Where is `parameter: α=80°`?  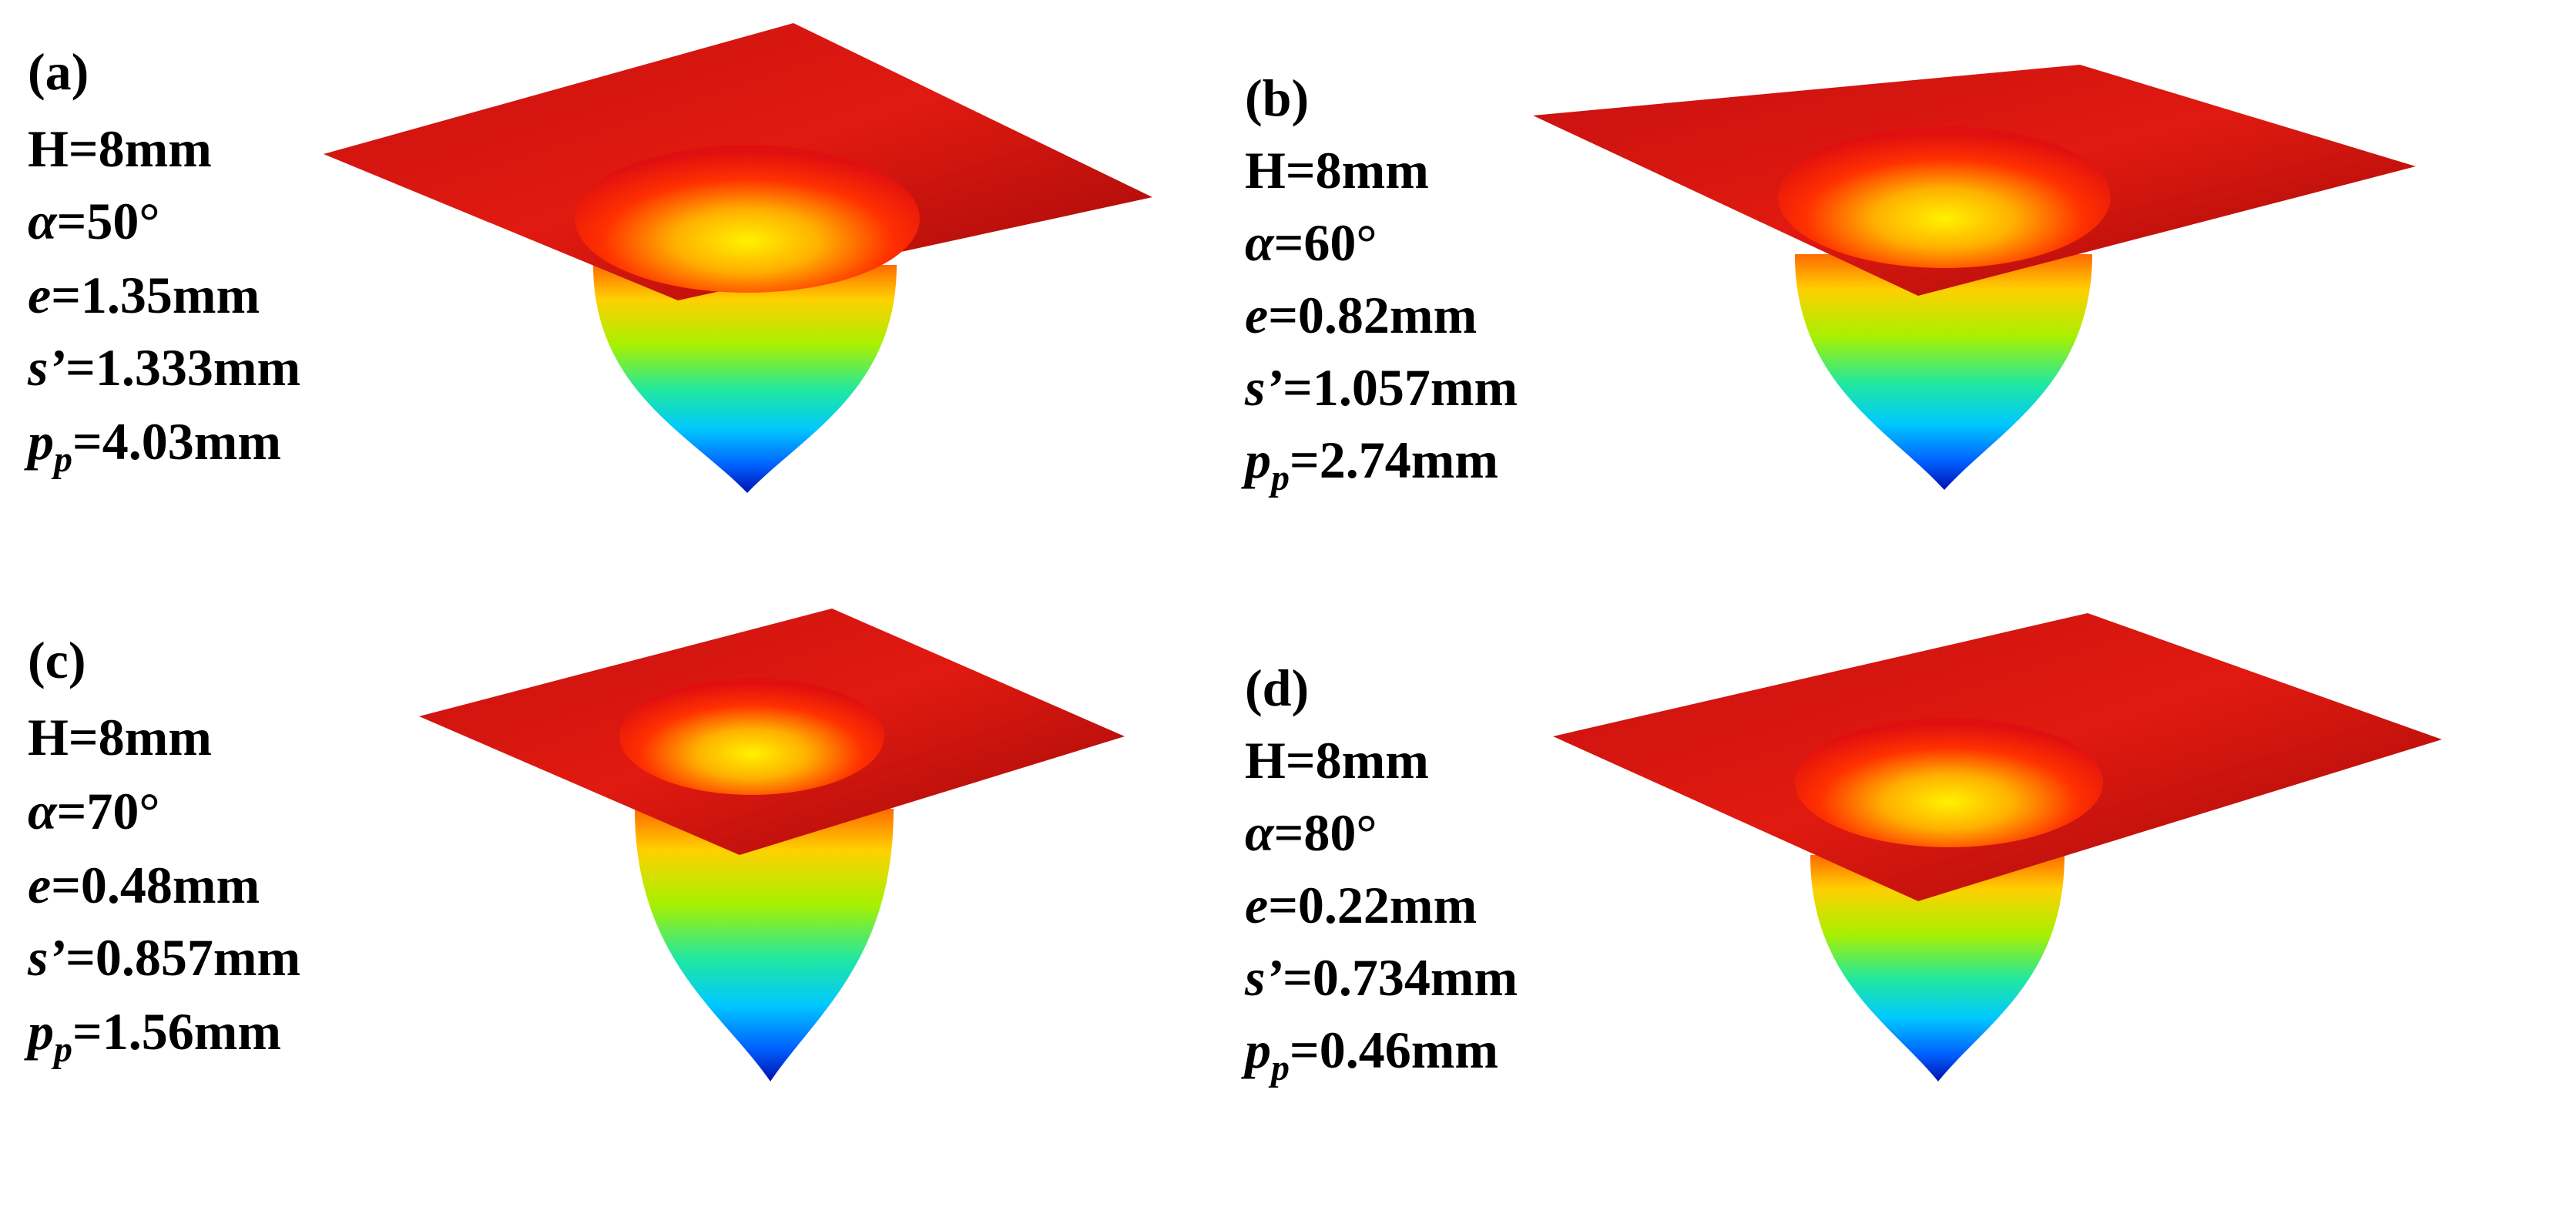 parameter: α=80° is located at coordinates (1311, 832).